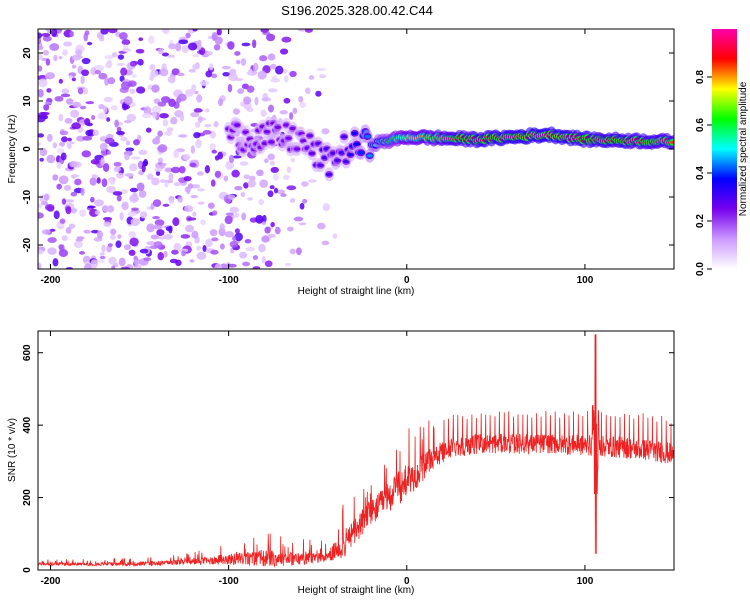 The height and width of the screenshot is (600, 750). Describe the element at coordinates (703, 173) in the screenshot. I see `colorbar-ticks: 0.0 0.2 0.4 0.6 0.8` at that location.